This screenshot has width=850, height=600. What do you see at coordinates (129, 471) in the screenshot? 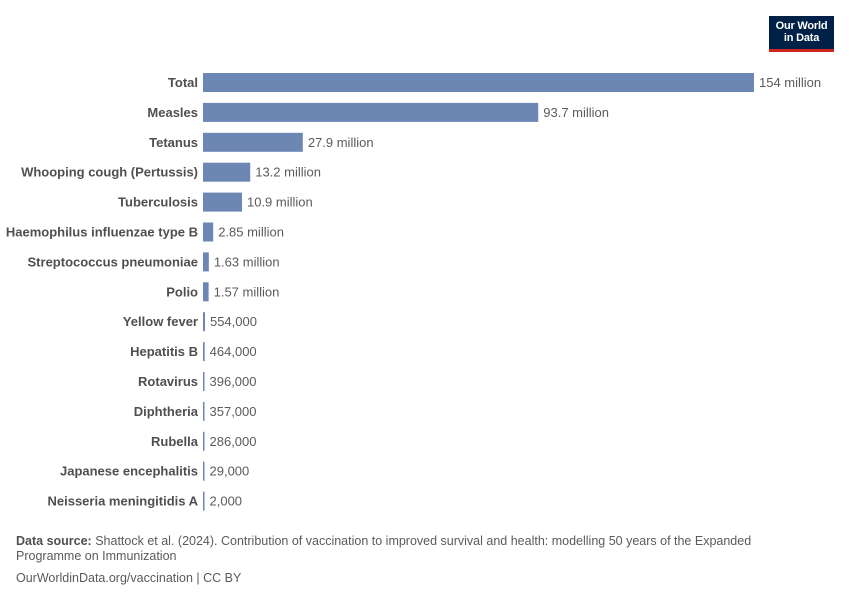
I see `category-label-japanese-encephalitis: Japanese encephalitis` at bounding box center [129, 471].